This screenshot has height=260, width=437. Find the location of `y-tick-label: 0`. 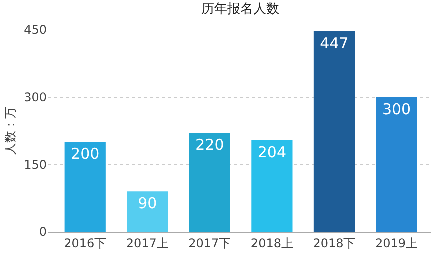

y-tick-label: 0 is located at coordinates (43, 232).